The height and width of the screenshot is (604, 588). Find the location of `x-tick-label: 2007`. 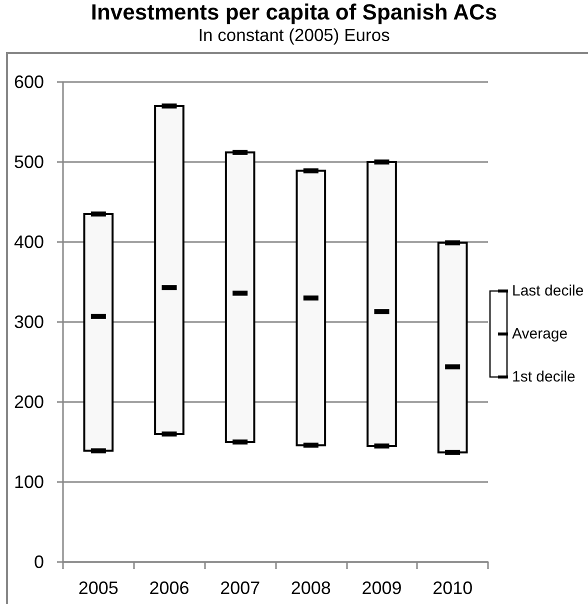

x-tick-label: 2007 is located at coordinates (240, 588).